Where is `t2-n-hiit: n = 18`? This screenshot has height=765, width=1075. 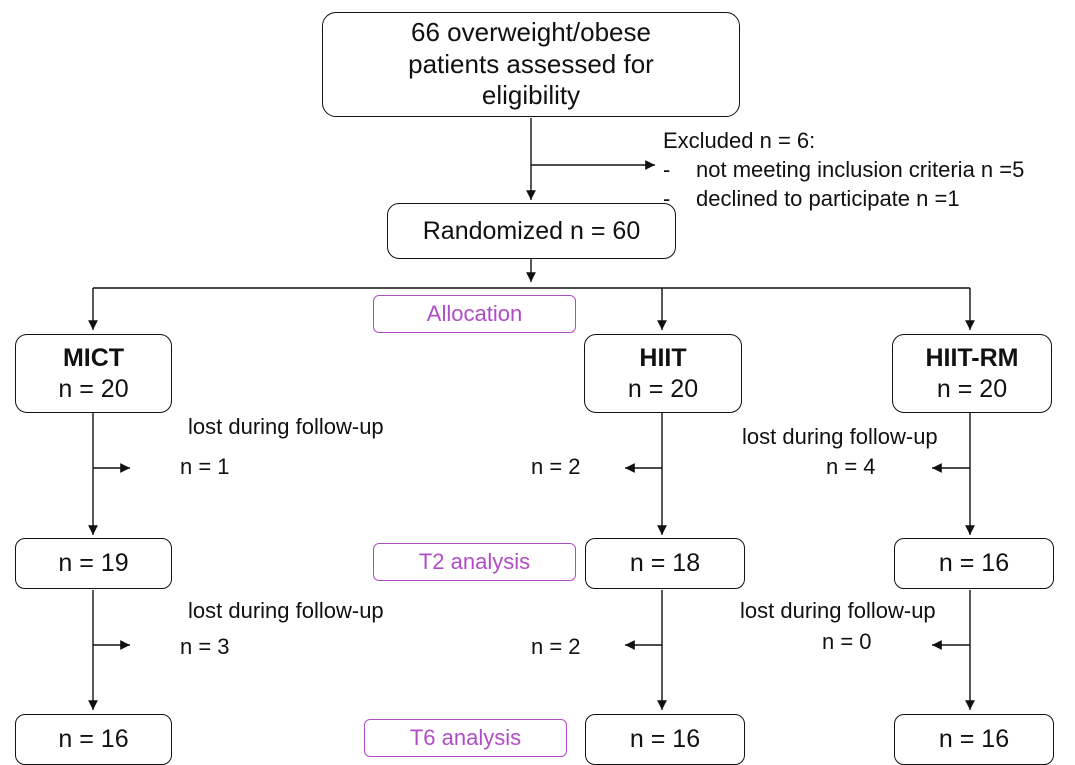 t2-n-hiit: n = 18 is located at coordinates (665, 563).